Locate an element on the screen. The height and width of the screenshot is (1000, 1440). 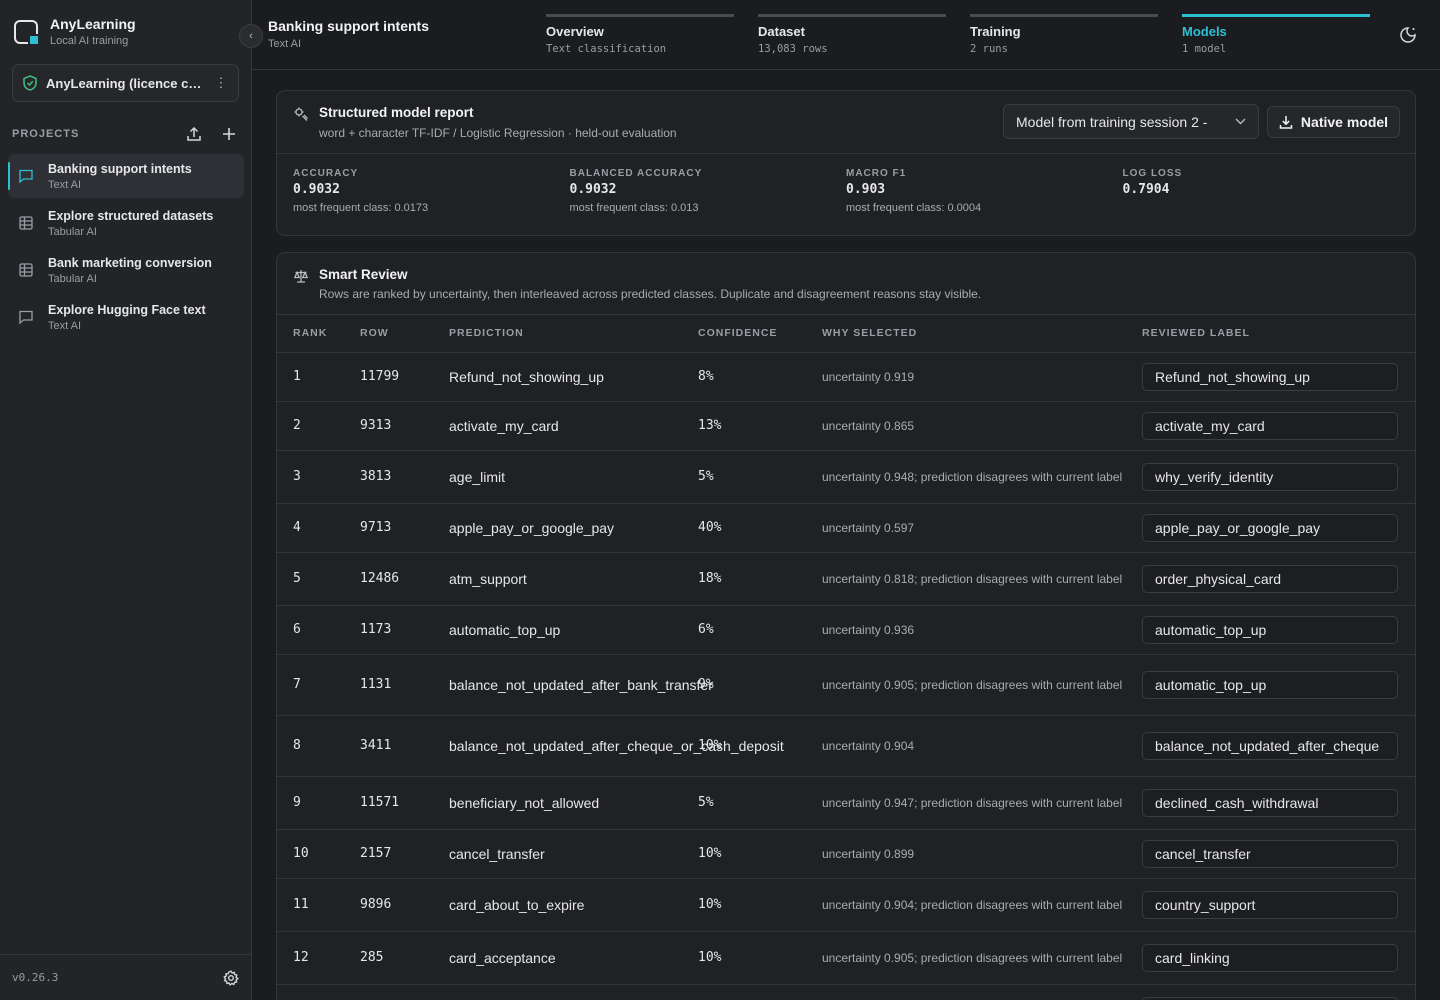
confidence-cell: 13% is located at coordinates (752, 426).